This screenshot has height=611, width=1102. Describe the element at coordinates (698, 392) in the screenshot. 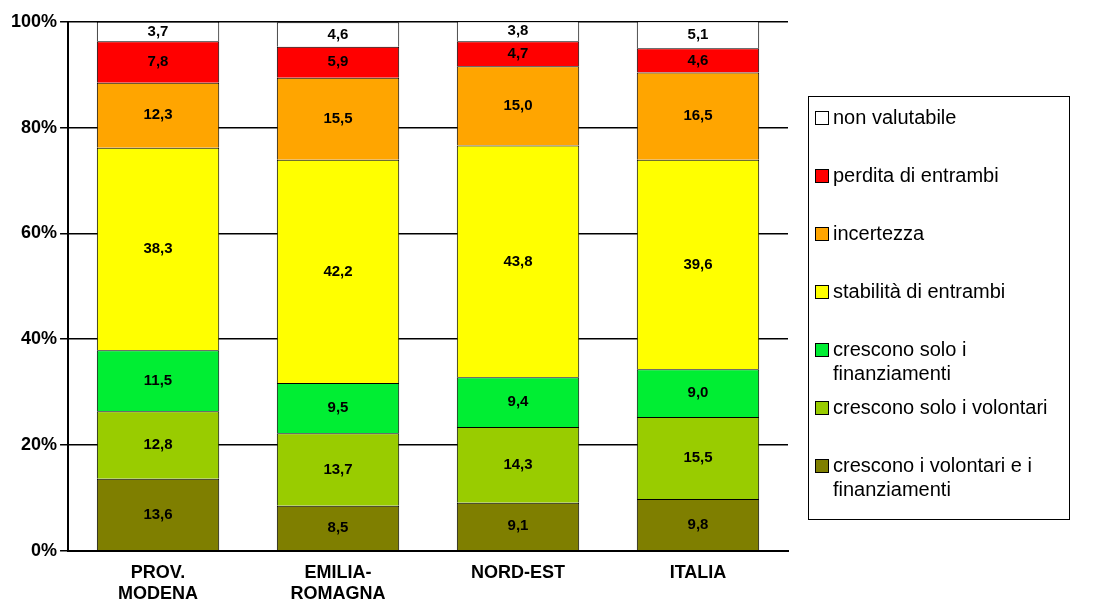

I see `data-label: 9,0` at that location.